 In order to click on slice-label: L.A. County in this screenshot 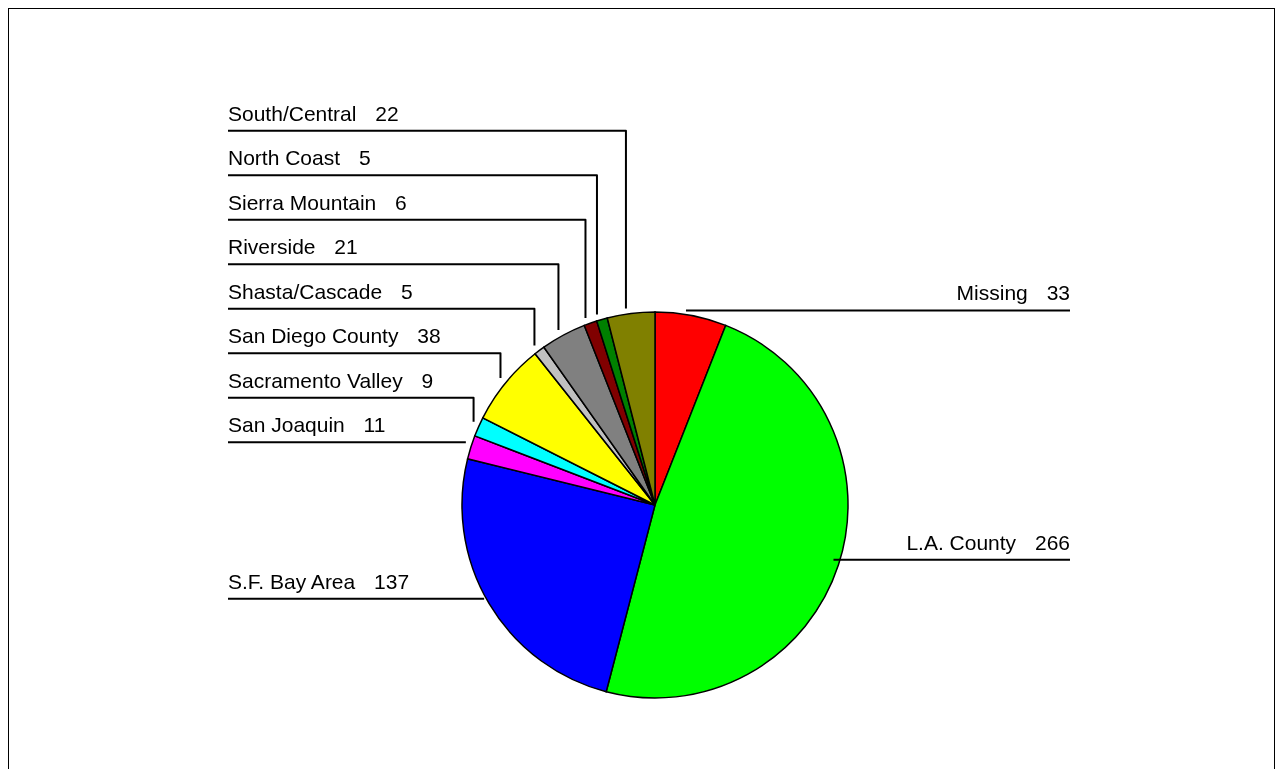, I will do `click(961, 542)`.